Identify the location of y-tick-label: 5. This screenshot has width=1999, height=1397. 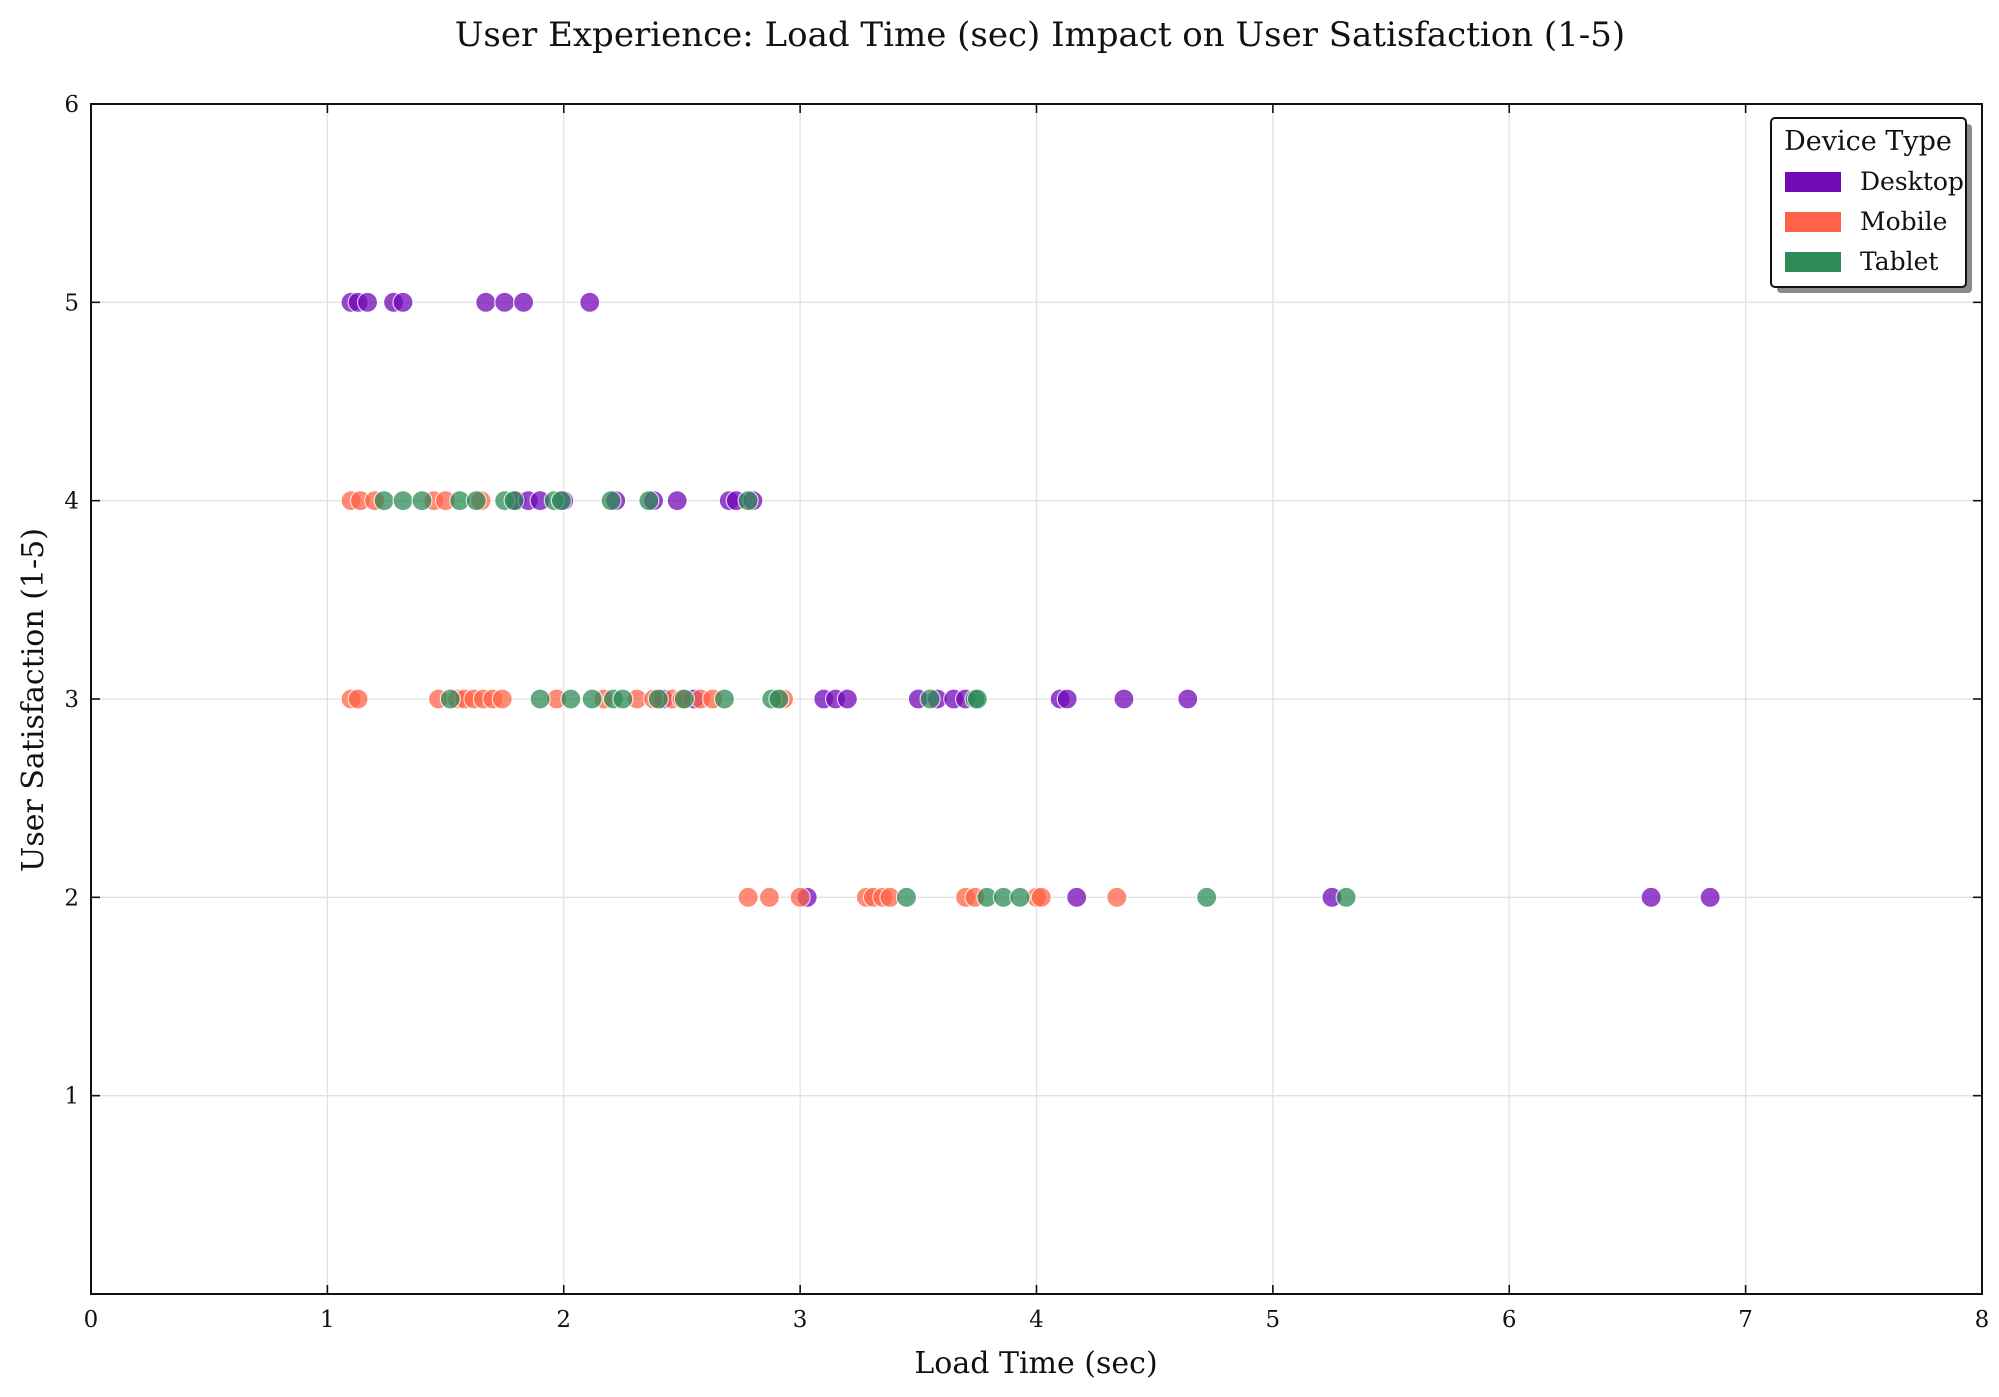
(71, 303).